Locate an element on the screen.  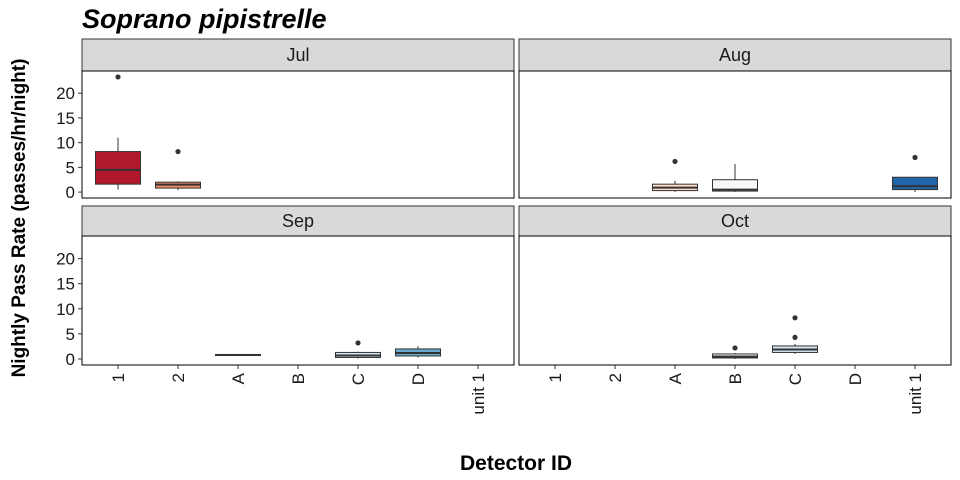
facet-strip-label: Oct is located at coordinates (735, 221).